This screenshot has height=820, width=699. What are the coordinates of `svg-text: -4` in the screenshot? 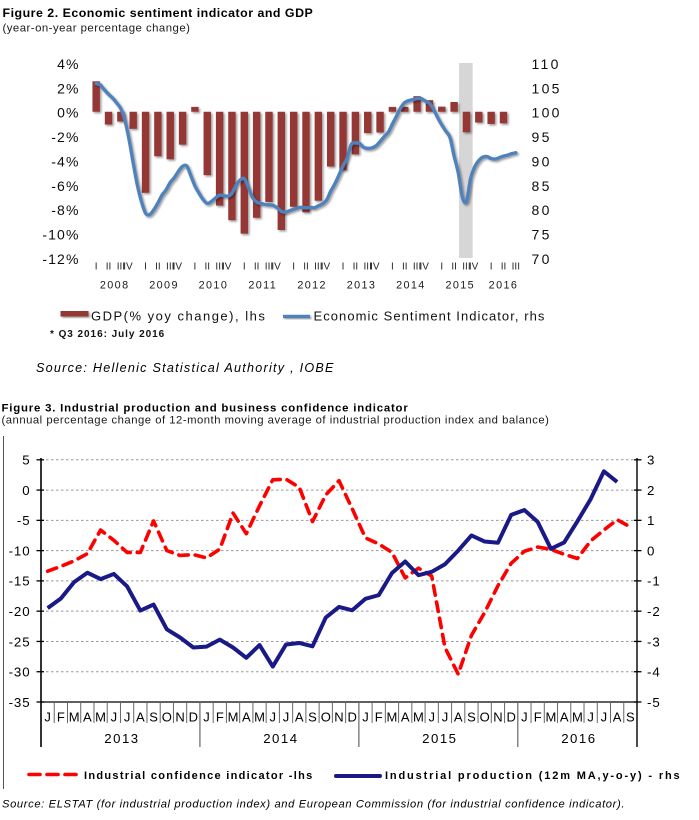 It's located at (654, 672).